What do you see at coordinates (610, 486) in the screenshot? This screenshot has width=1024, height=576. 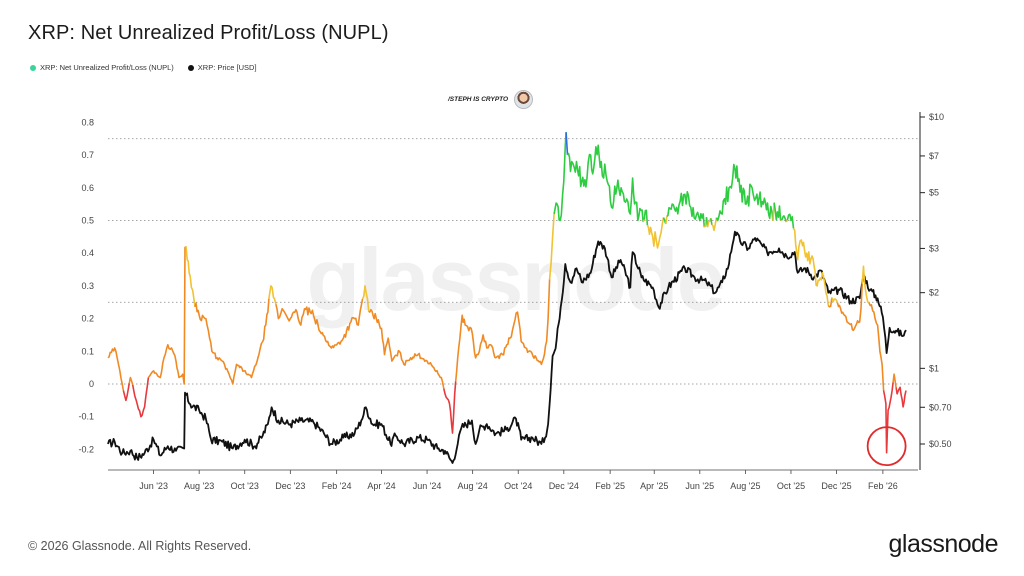 I see `x-tick: Feb '25` at bounding box center [610, 486].